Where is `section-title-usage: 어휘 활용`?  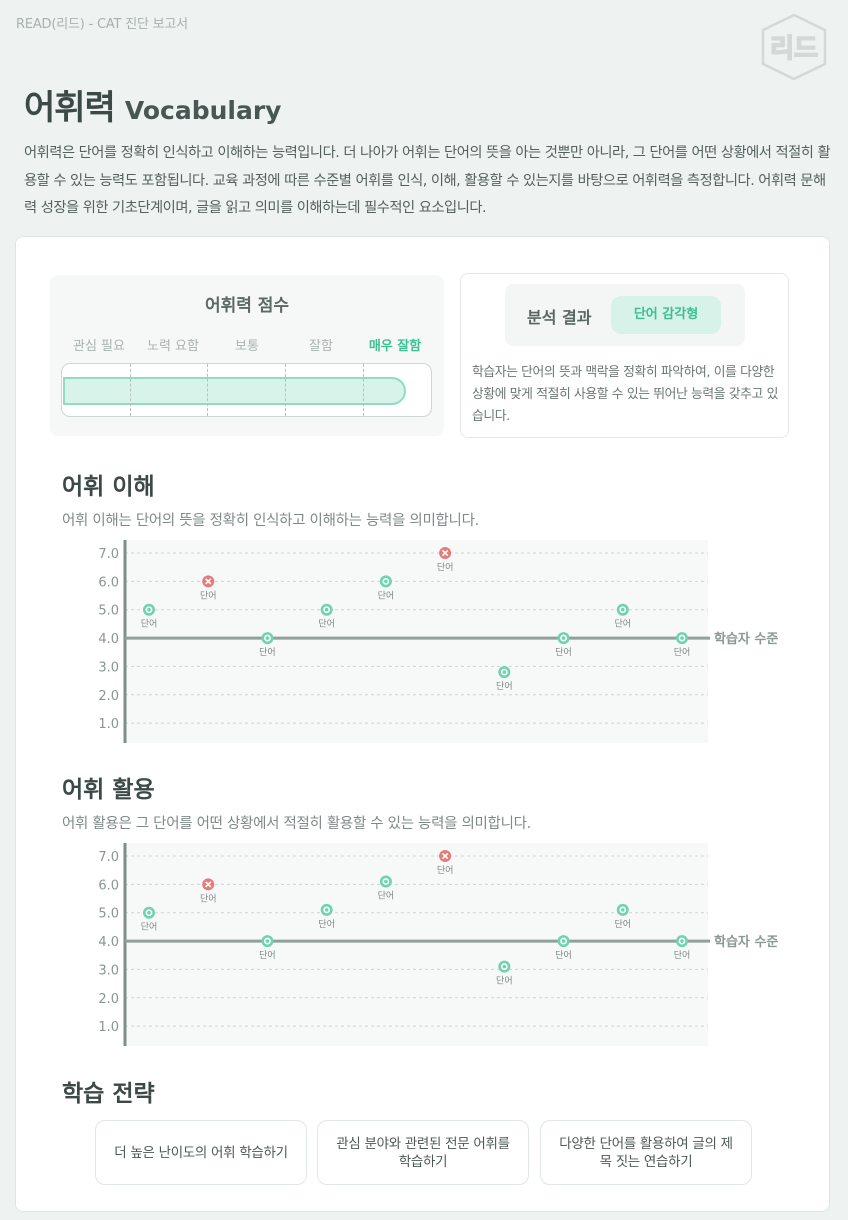
section-title-usage: 어휘 활용 is located at coordinates (108, 790).